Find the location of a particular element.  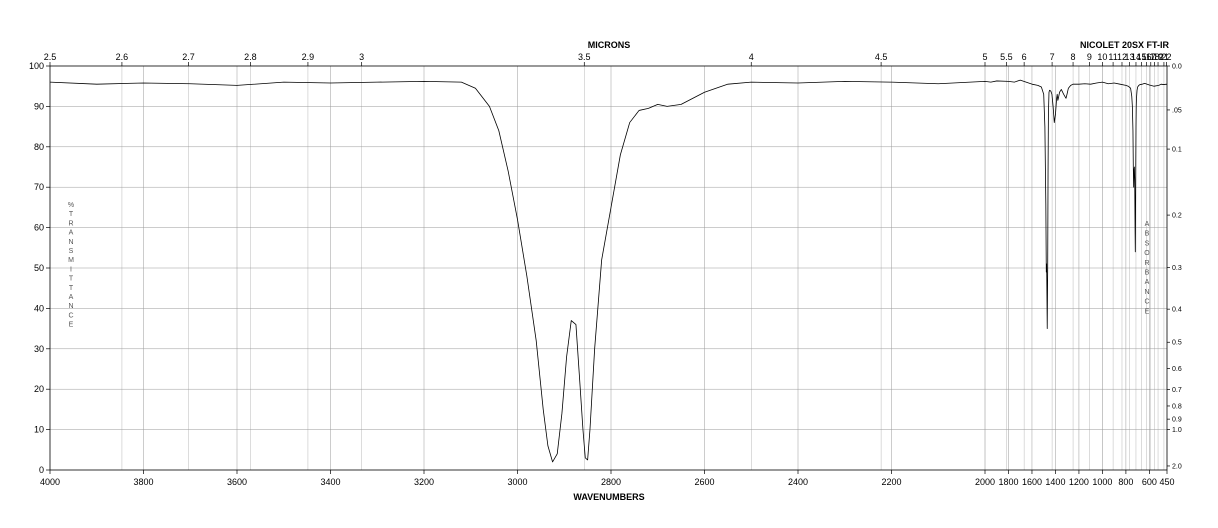

y-tick-label: 30 is located at coordinates (39, 349).